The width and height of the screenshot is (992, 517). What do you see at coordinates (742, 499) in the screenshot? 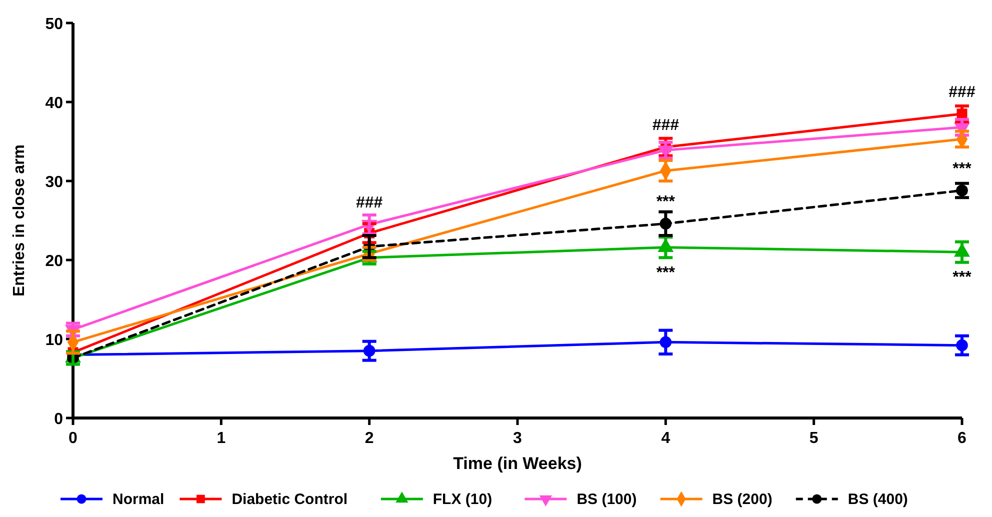
I see `legend-label: BS (200)` at bounding box center [742, 499].